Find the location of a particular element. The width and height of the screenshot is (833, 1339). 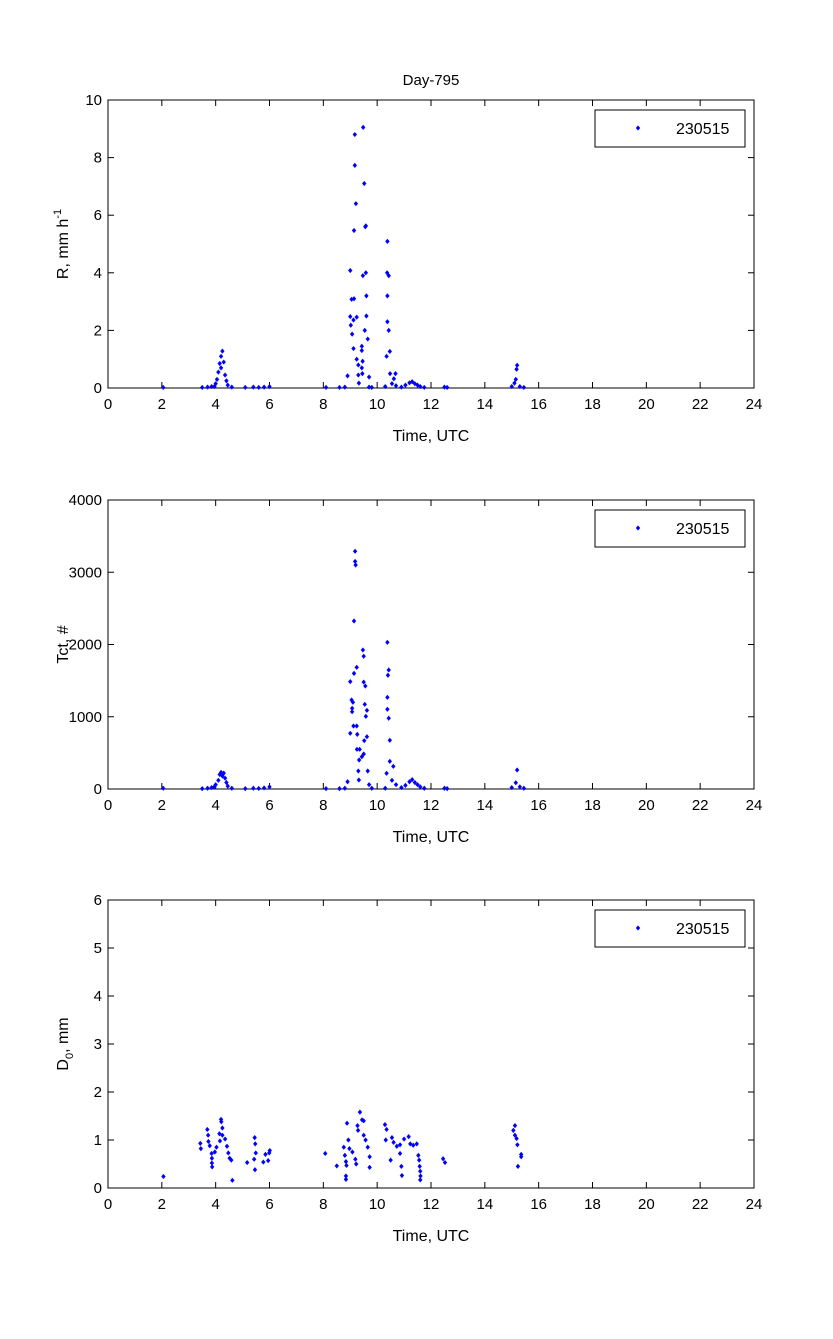

y-tick-label: 3000 is located at coordinates (85, 572).